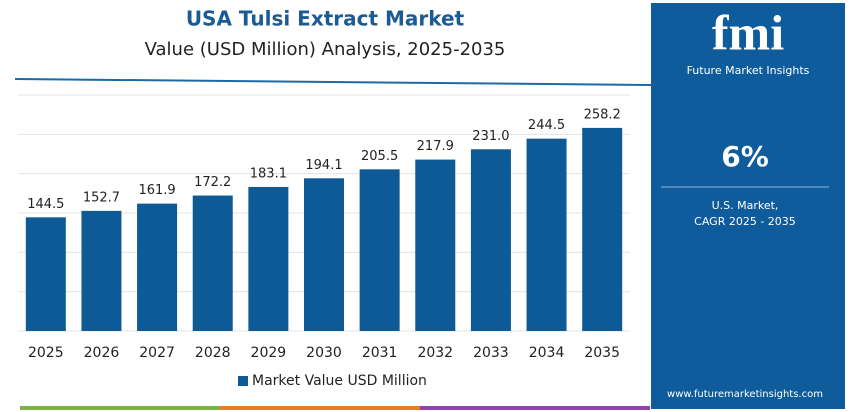 This screenshot has height=412, width=850. What do you see at coordinates (491, 353) in the screenshot?
I see `x-tick-label: 2033` at bounding box center [491, 353].